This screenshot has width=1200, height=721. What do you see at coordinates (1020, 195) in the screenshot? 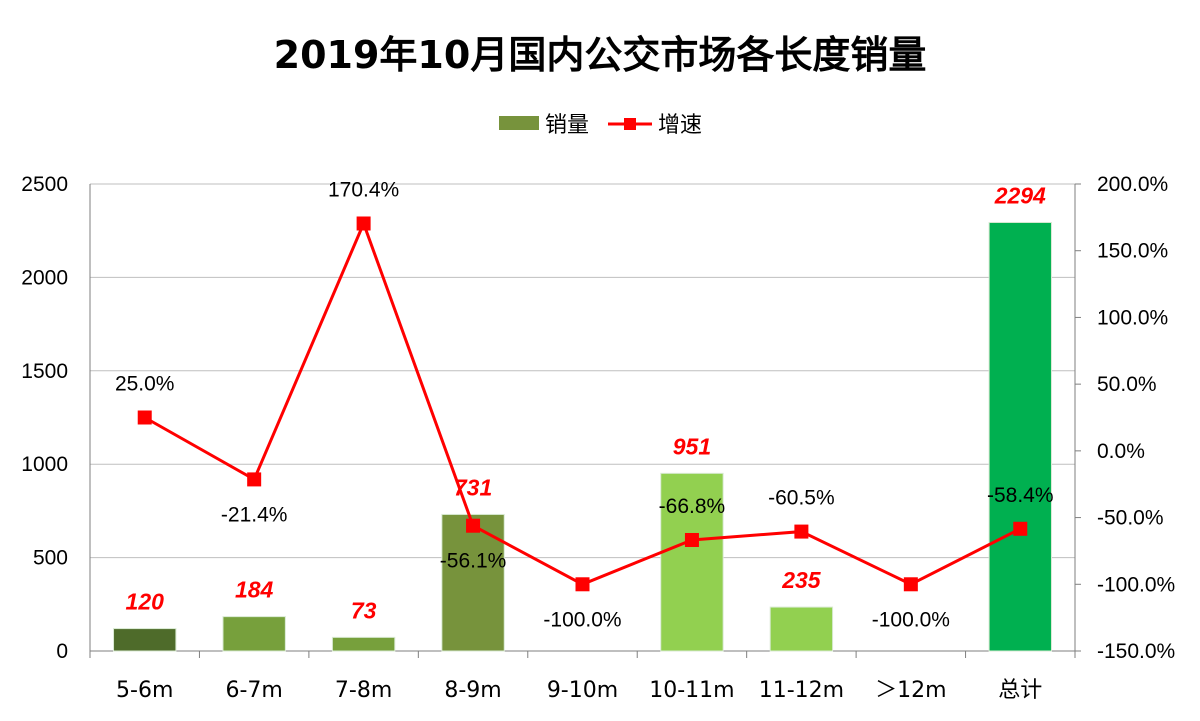
I see `bar-value-label: 2294` at bounding box center [1020, 195].